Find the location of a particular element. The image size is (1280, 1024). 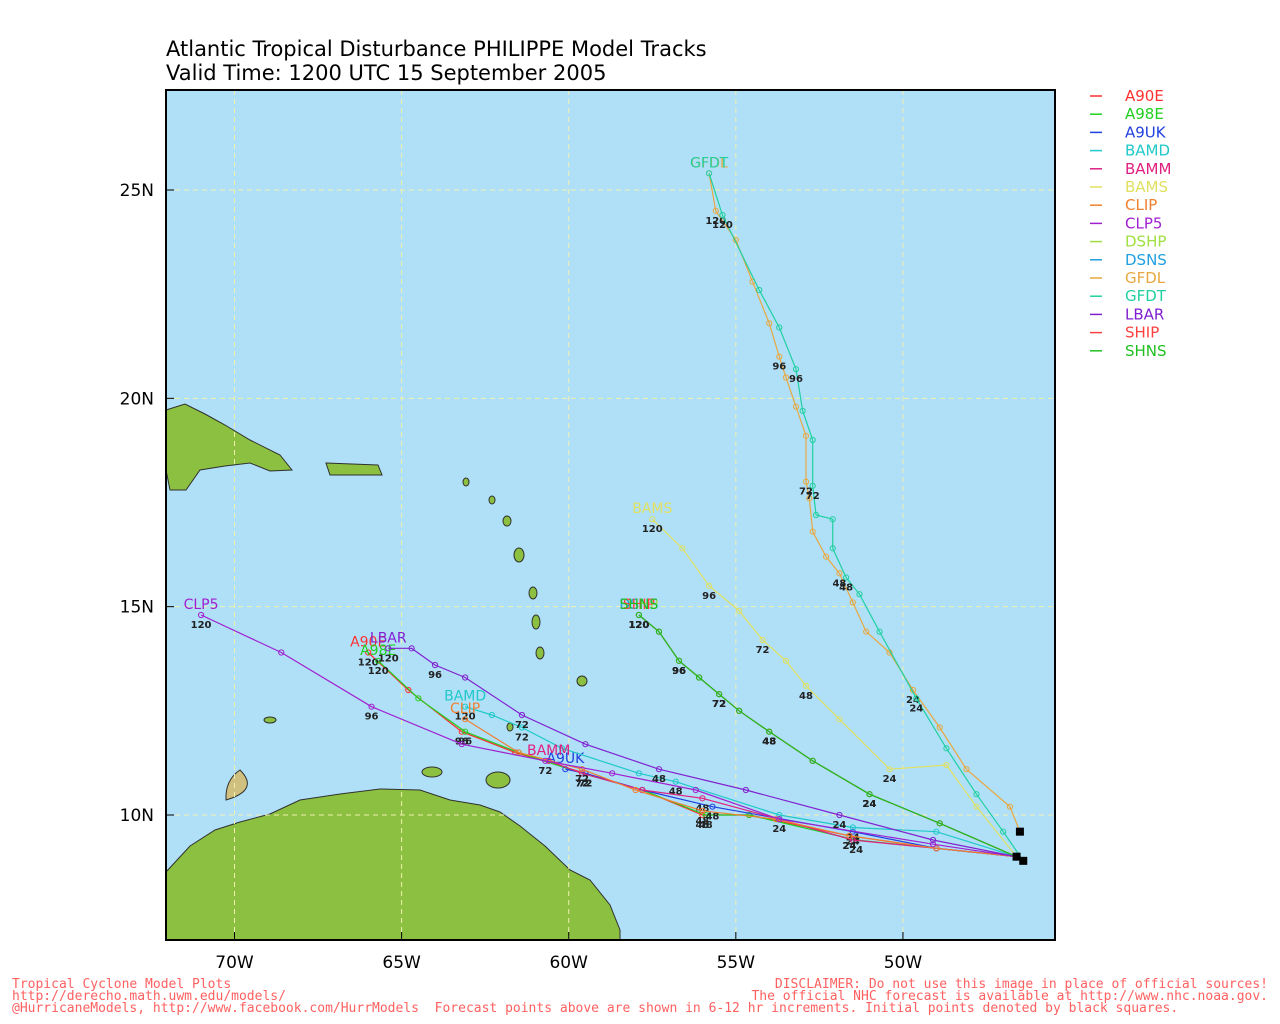

legend-label: BAMS is located at coordinates (1146, 187).